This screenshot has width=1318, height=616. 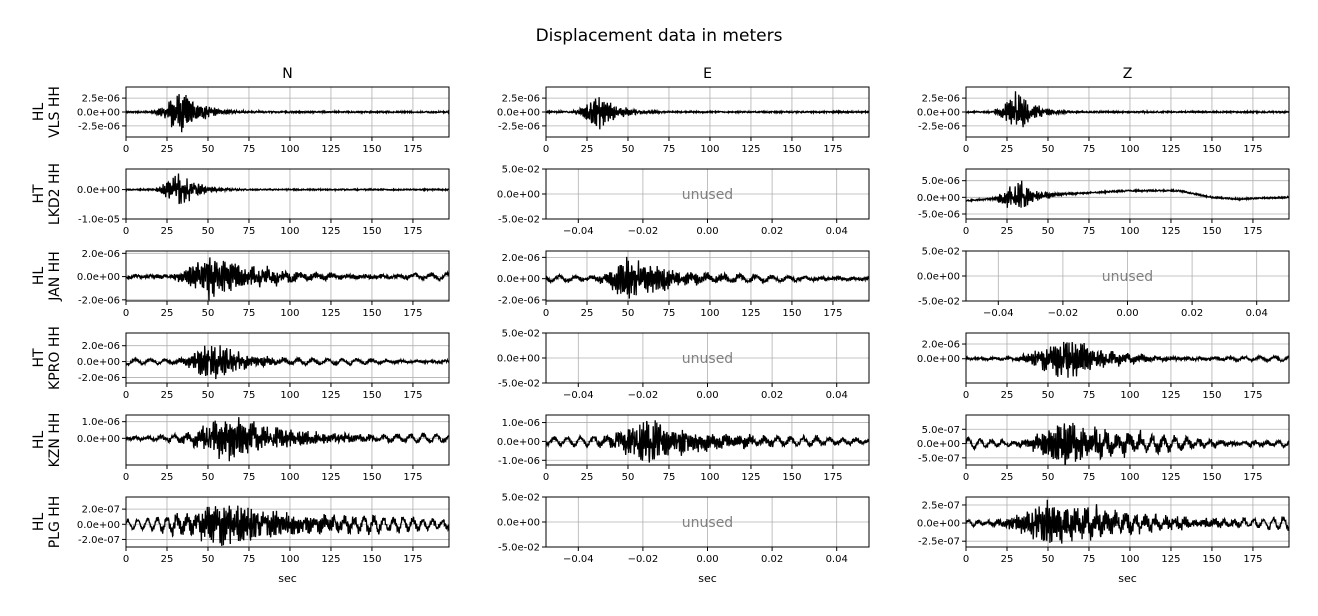 I want to click on panel-n-row-4: 0 25 50 75 100 125 150 175 0.0e+00 1.0e-06, so click(x=263, y=448).